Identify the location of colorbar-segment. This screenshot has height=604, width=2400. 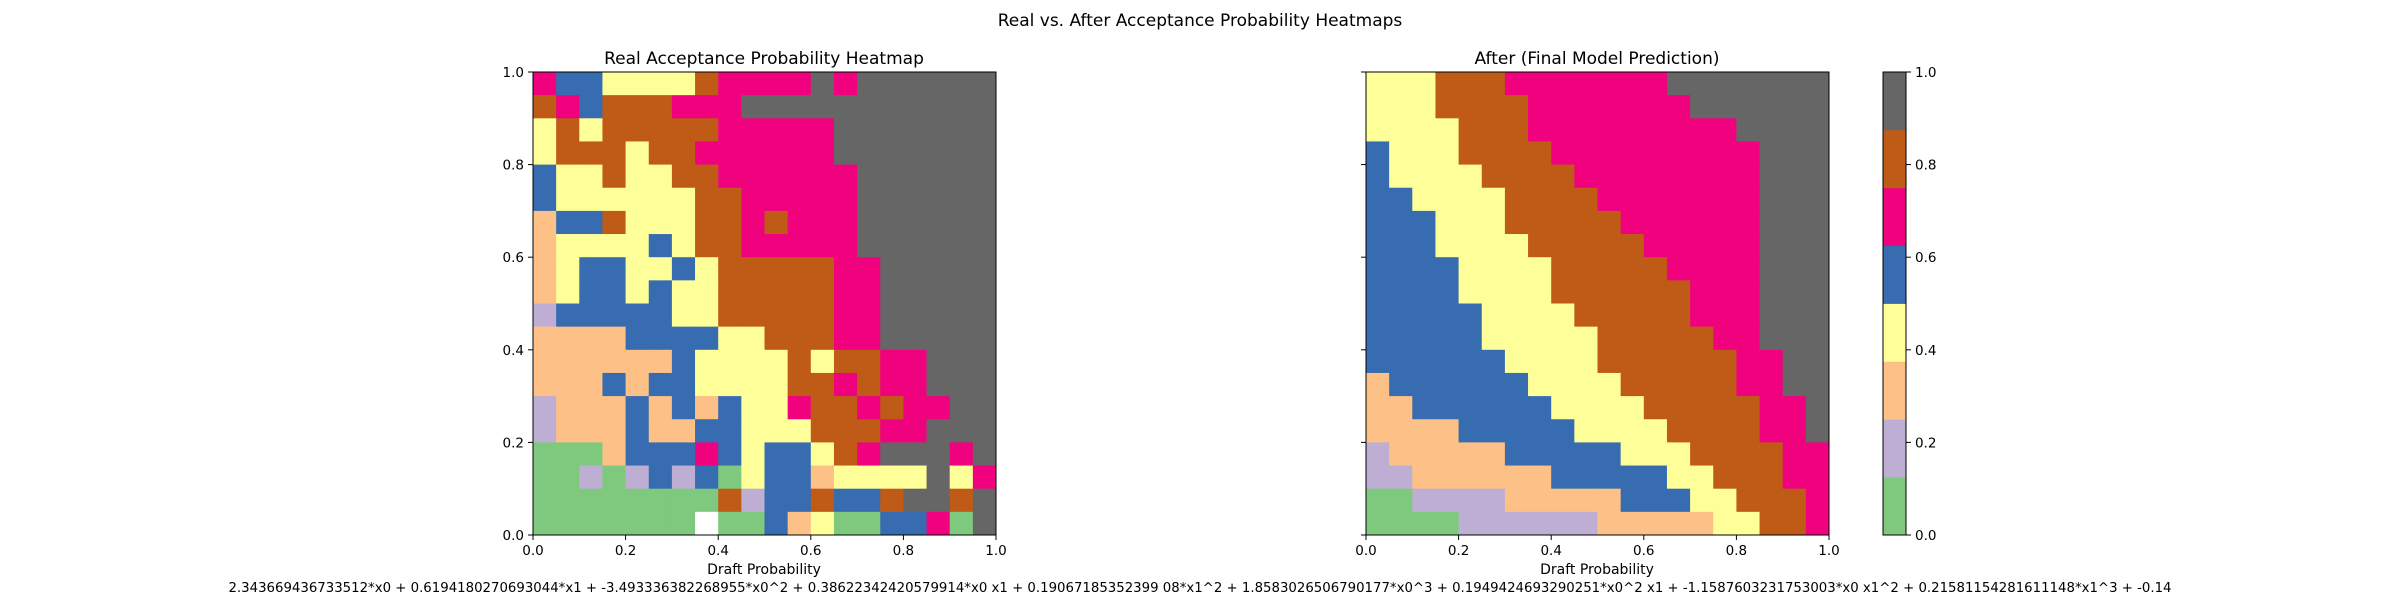
(1894, 101).